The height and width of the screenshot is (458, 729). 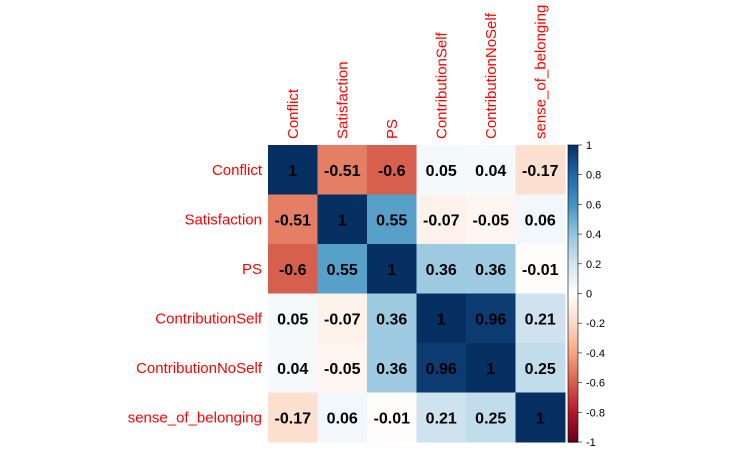 What do you see at coordinates (593, 265) in the screenshot?
I see `colorbar-tick-label: 0.2` at bounding box center [593, 265].